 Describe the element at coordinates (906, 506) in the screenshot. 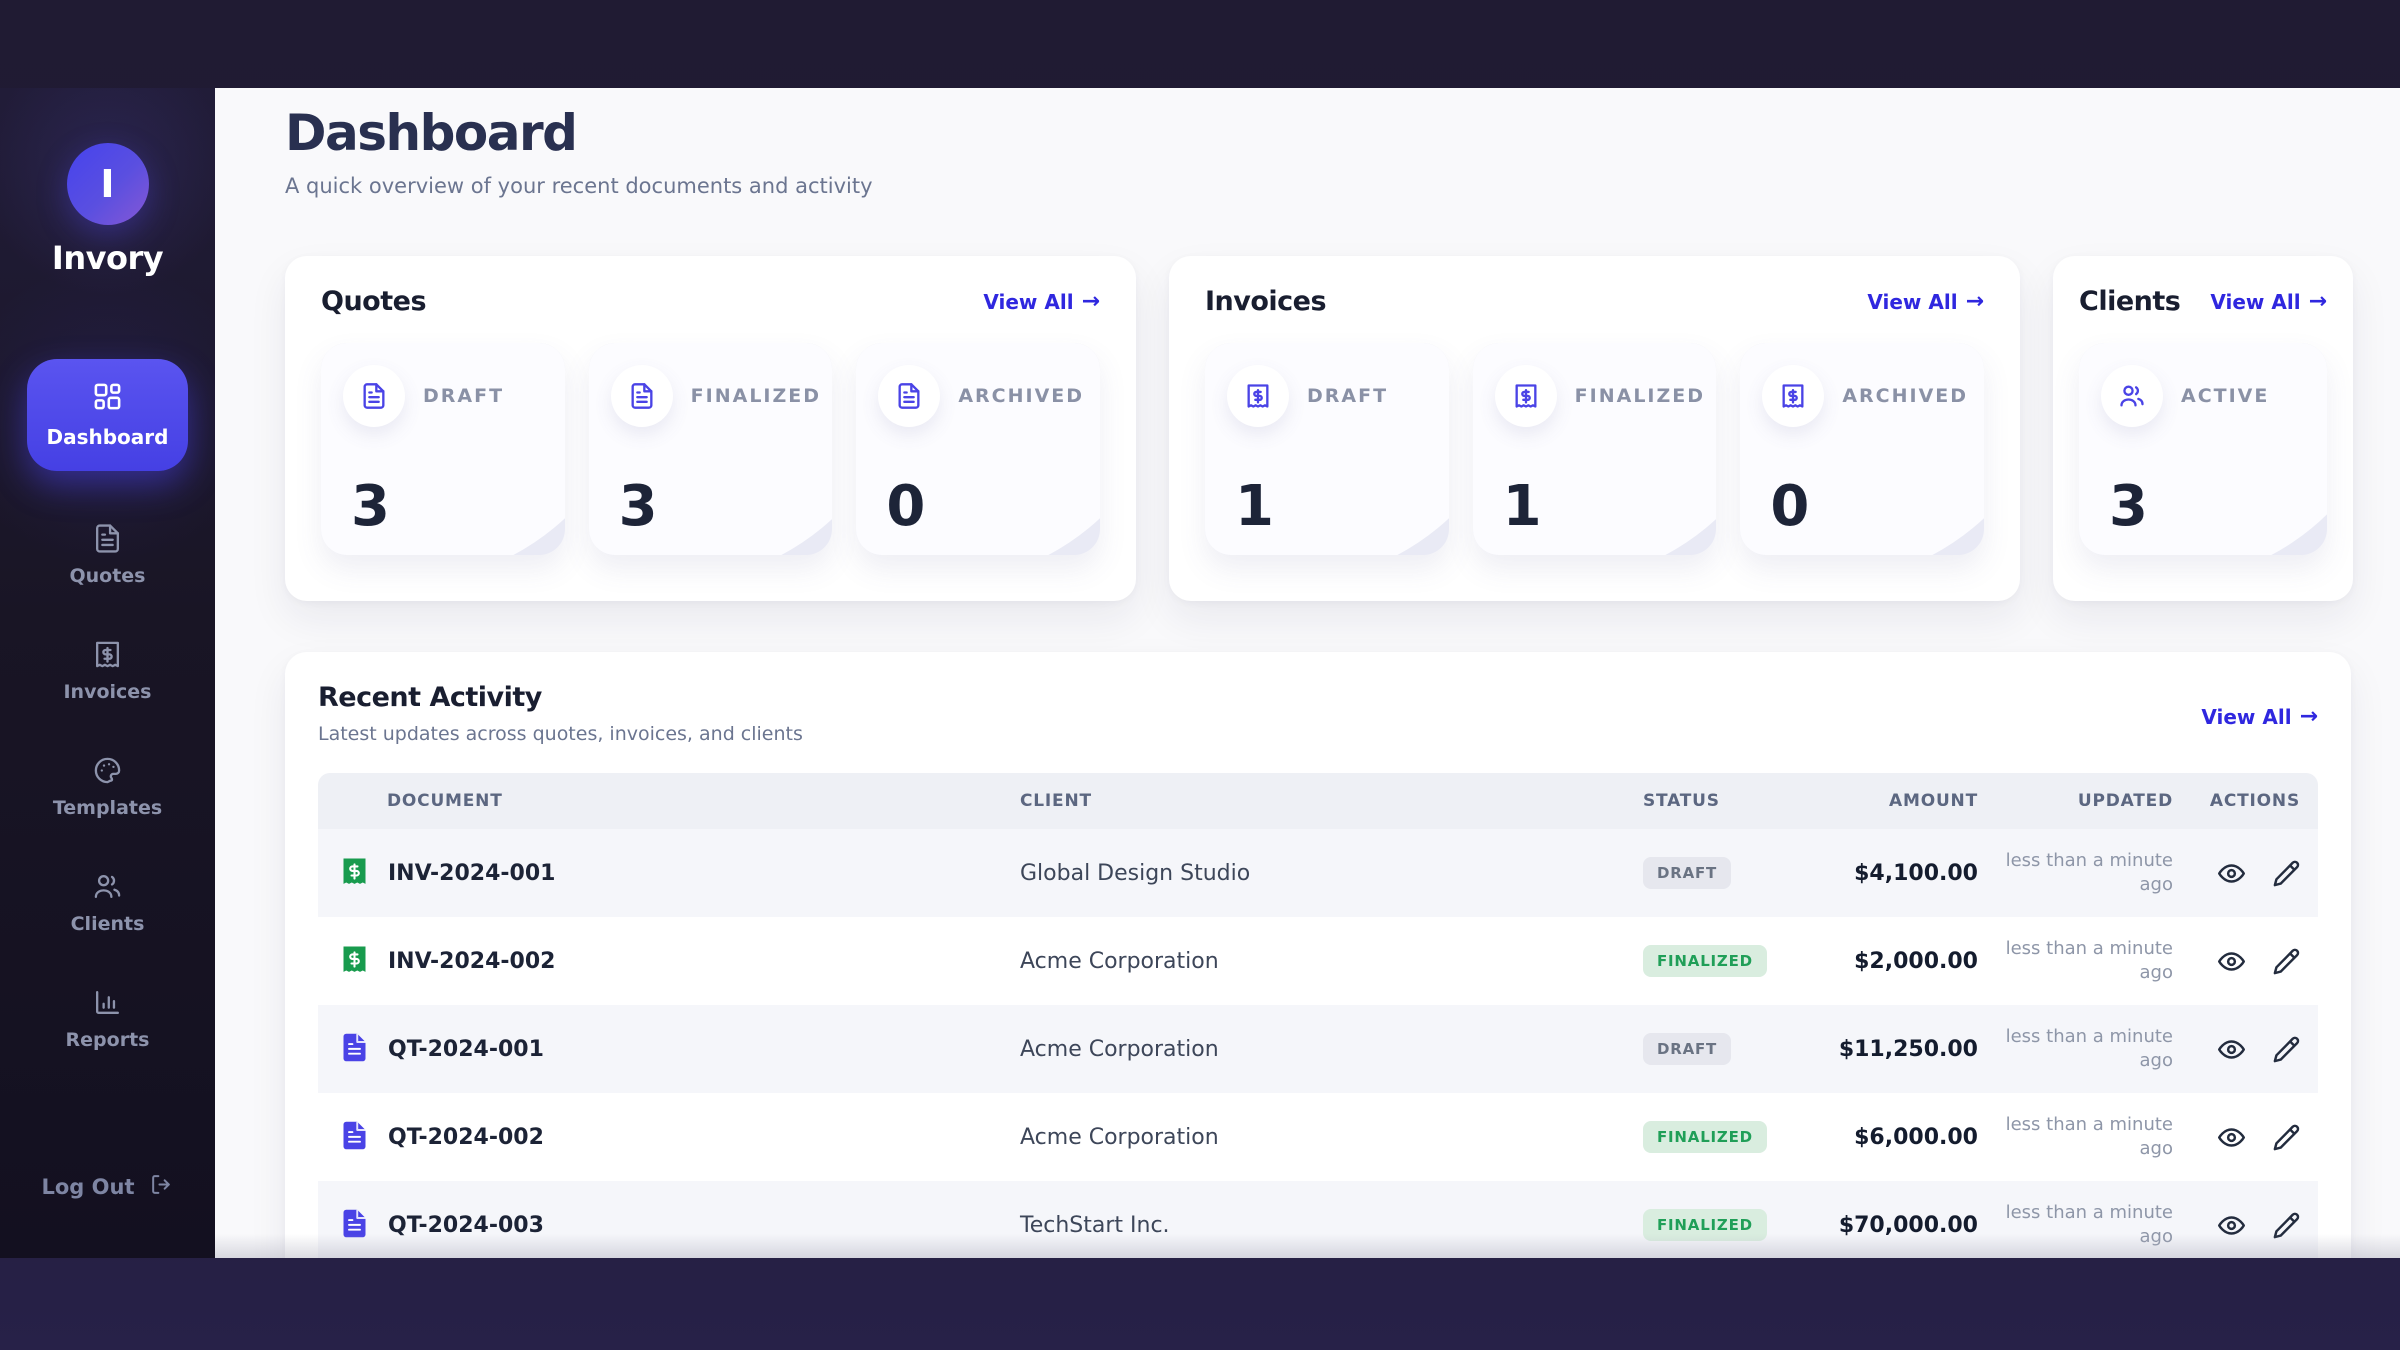

I see `stat-value: 0` at that location.